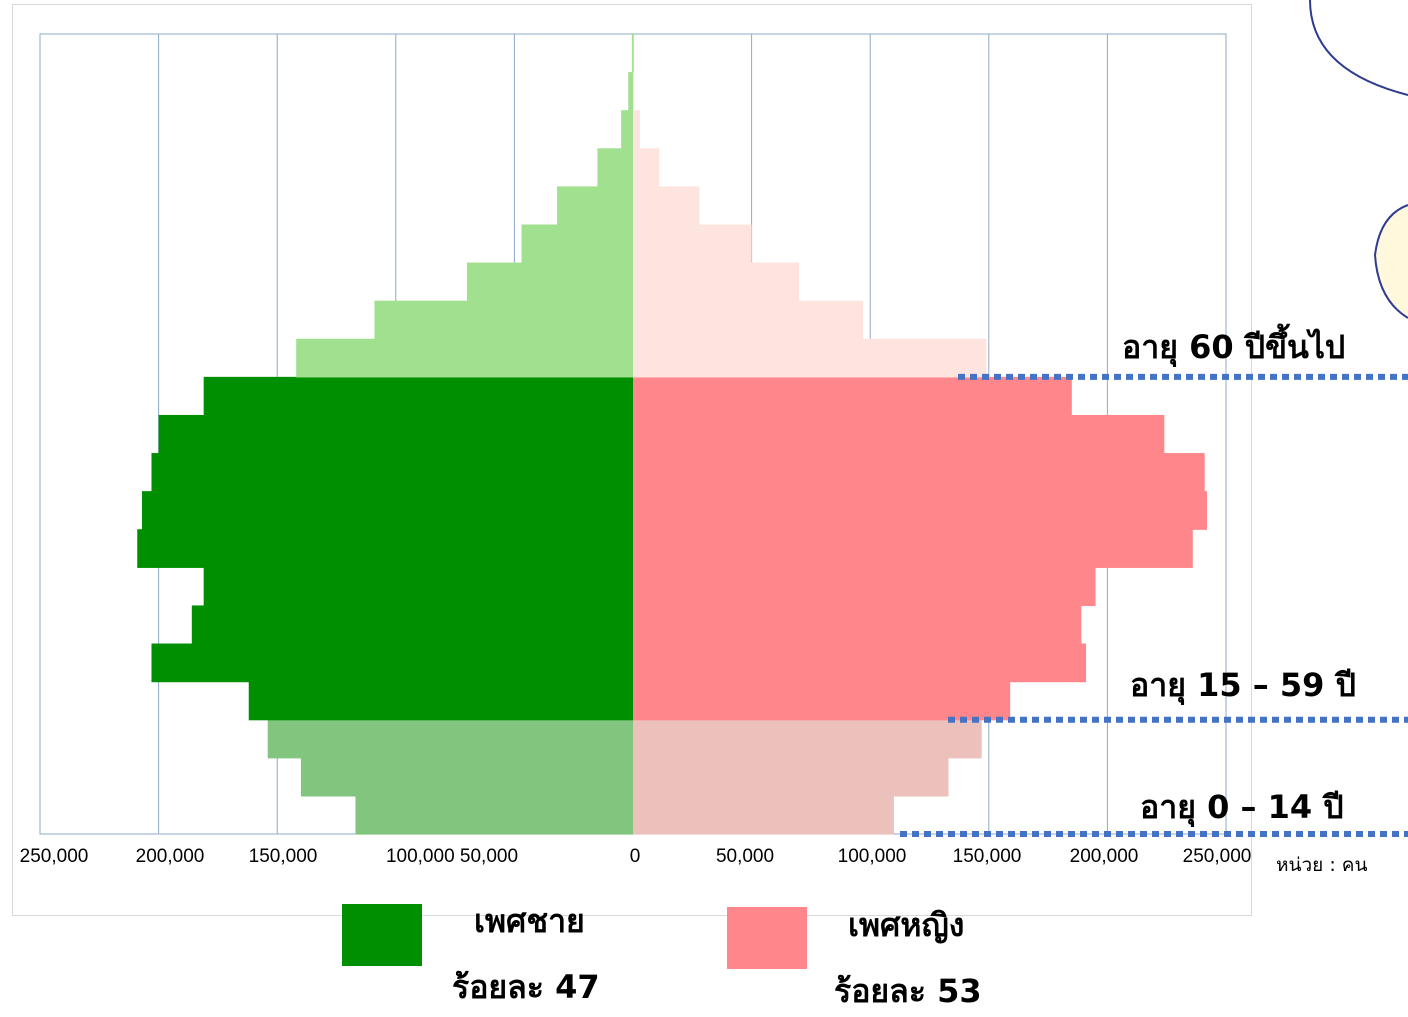 Image resolution: width=1408 pixels, height=1017 pixels. I want to click on x-tick-label: 0, so click(635, 856).